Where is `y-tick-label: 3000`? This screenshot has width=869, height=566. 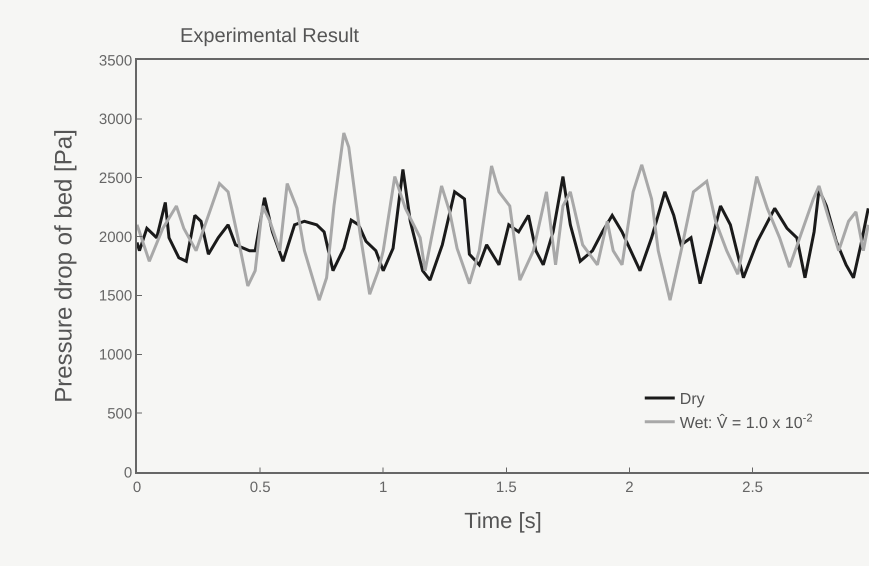 y-tick-label: 3000 is located at coordinates (115, 119).